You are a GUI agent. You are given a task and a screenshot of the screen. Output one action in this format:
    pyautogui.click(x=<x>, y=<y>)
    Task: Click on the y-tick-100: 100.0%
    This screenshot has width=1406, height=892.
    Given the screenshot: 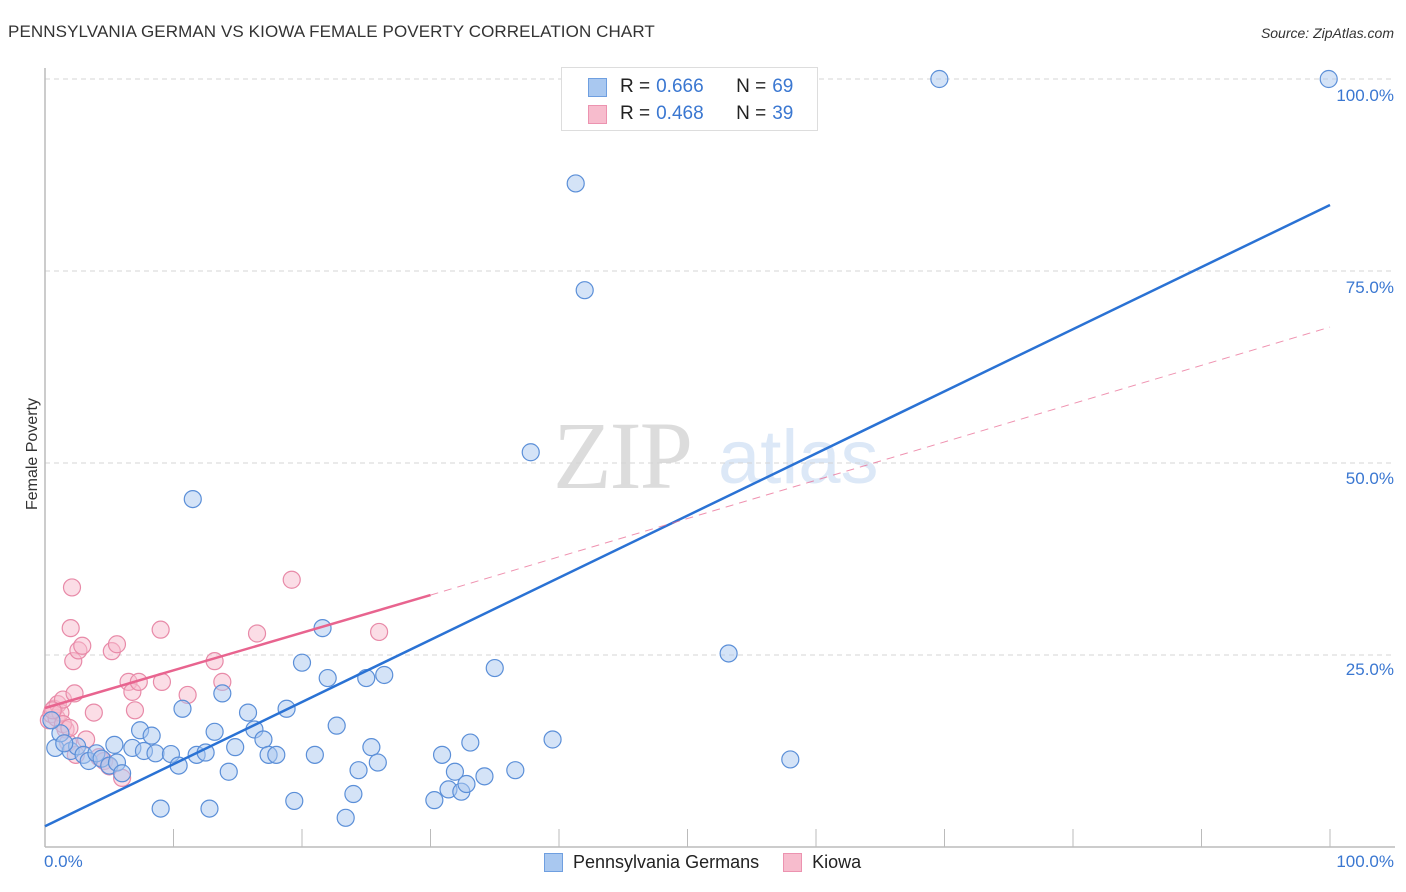 What is the action you would take?
    pyautogui.click(x=1365, y=95)
    